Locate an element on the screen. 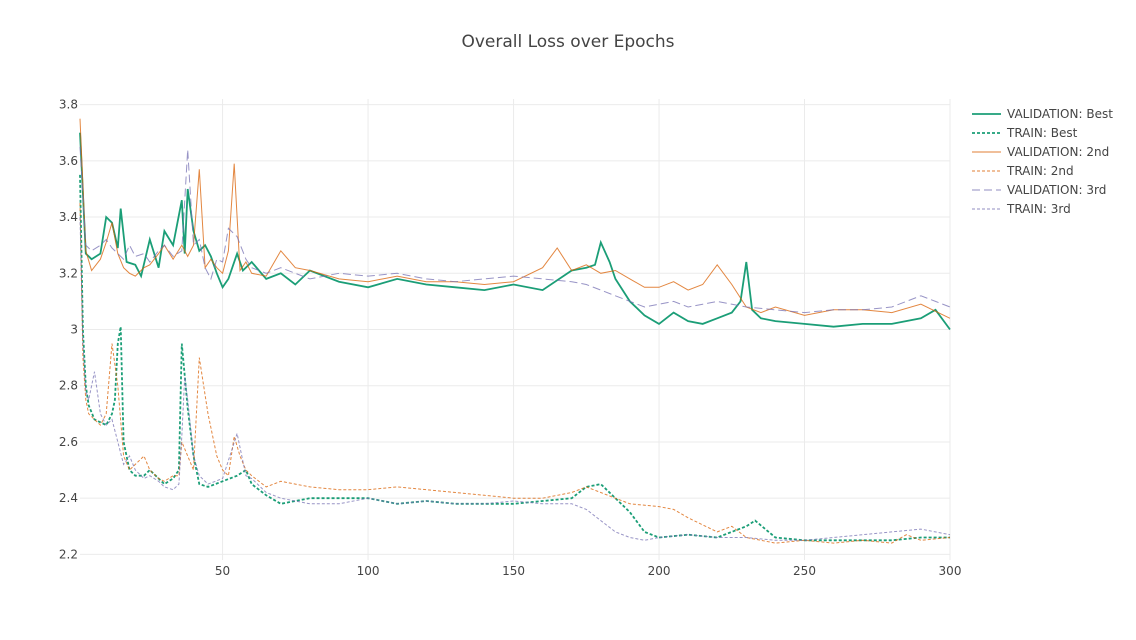 This screenshot has height=640, width=1136. y-tick-label-3: 2.8 is located at coordinates (68, 386).